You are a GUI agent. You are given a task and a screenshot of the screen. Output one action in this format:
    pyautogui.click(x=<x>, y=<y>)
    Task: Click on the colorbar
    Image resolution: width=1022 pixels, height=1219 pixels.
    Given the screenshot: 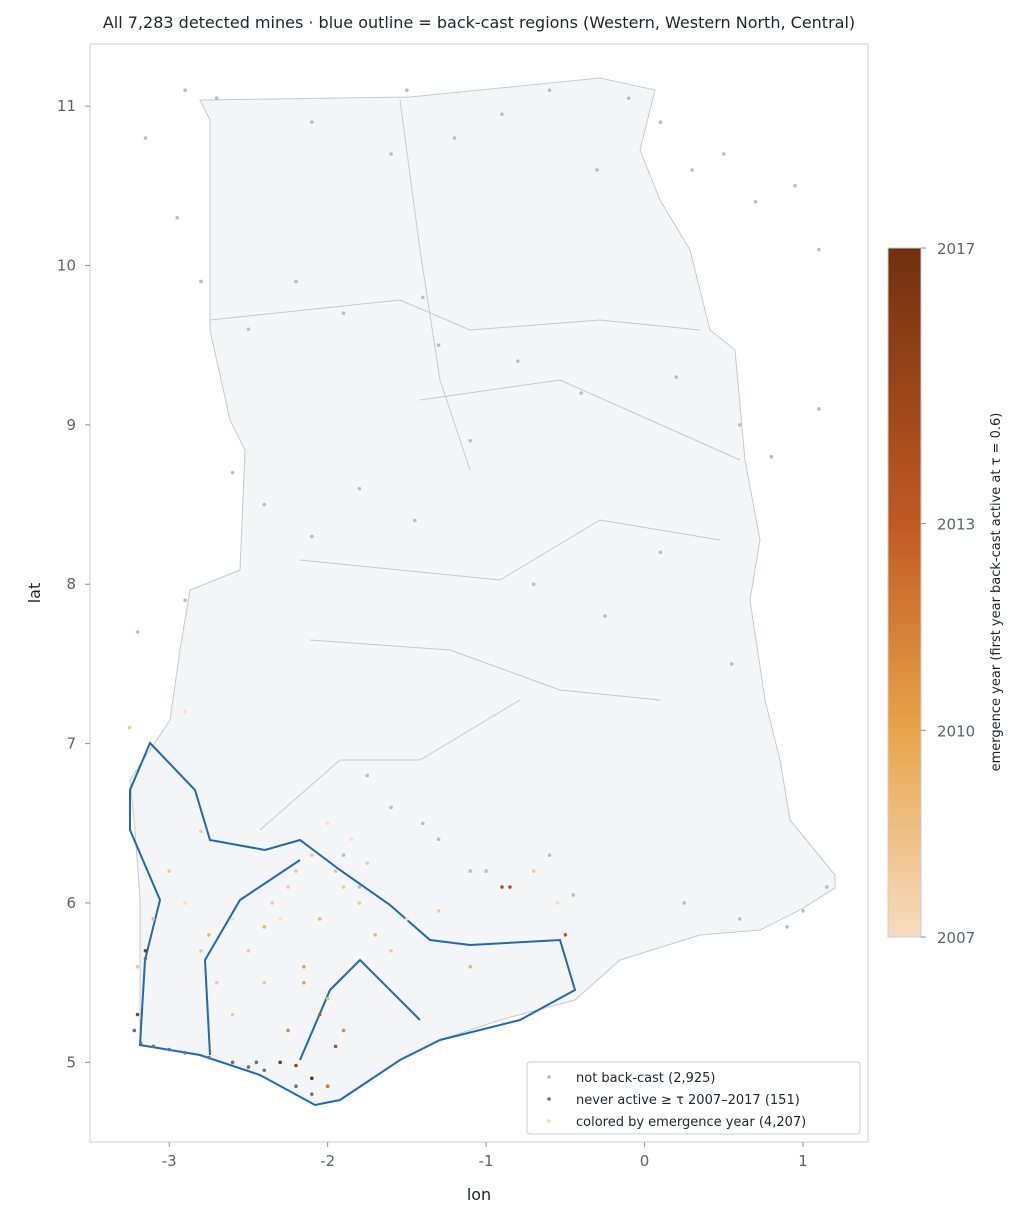 What is the action you would take?
    pyautogui.click(x=904, y=592)
    